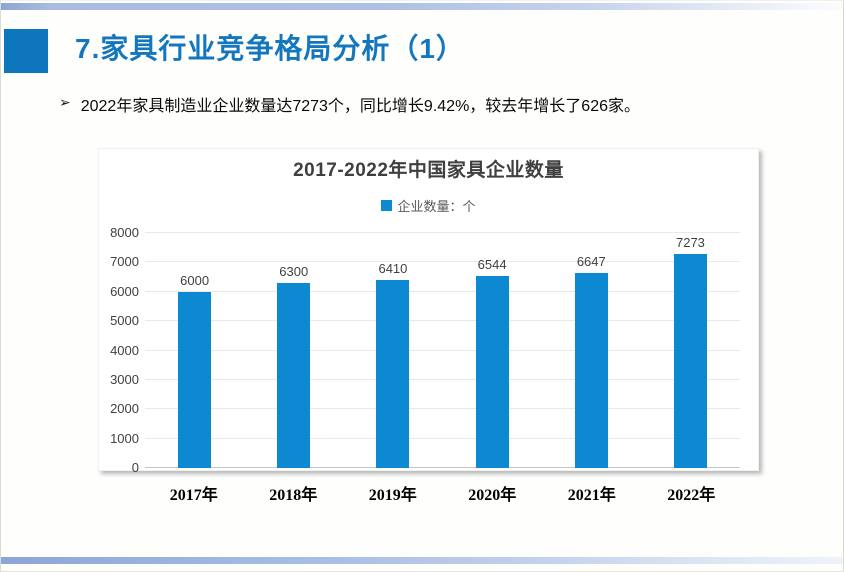  What do you see at coordinates (124, 321) in the screenshot?
I see `y-tick-label-5000: 5000` at bounding box center [124, 321].